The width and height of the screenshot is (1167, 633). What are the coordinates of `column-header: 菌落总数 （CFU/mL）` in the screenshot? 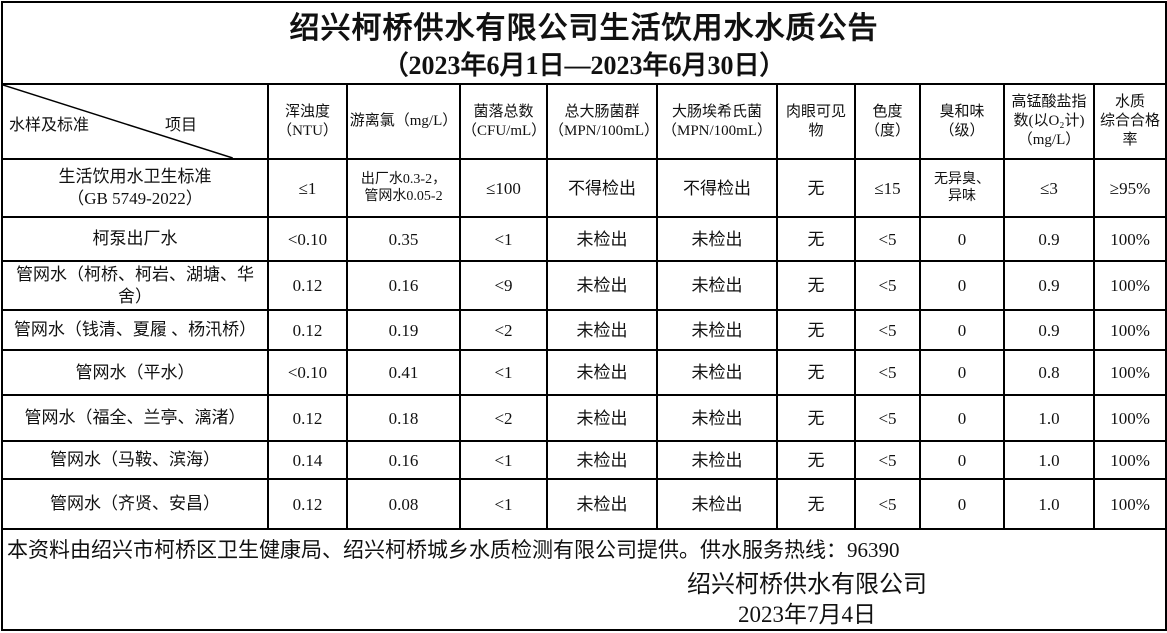 It's located at (503, 121).